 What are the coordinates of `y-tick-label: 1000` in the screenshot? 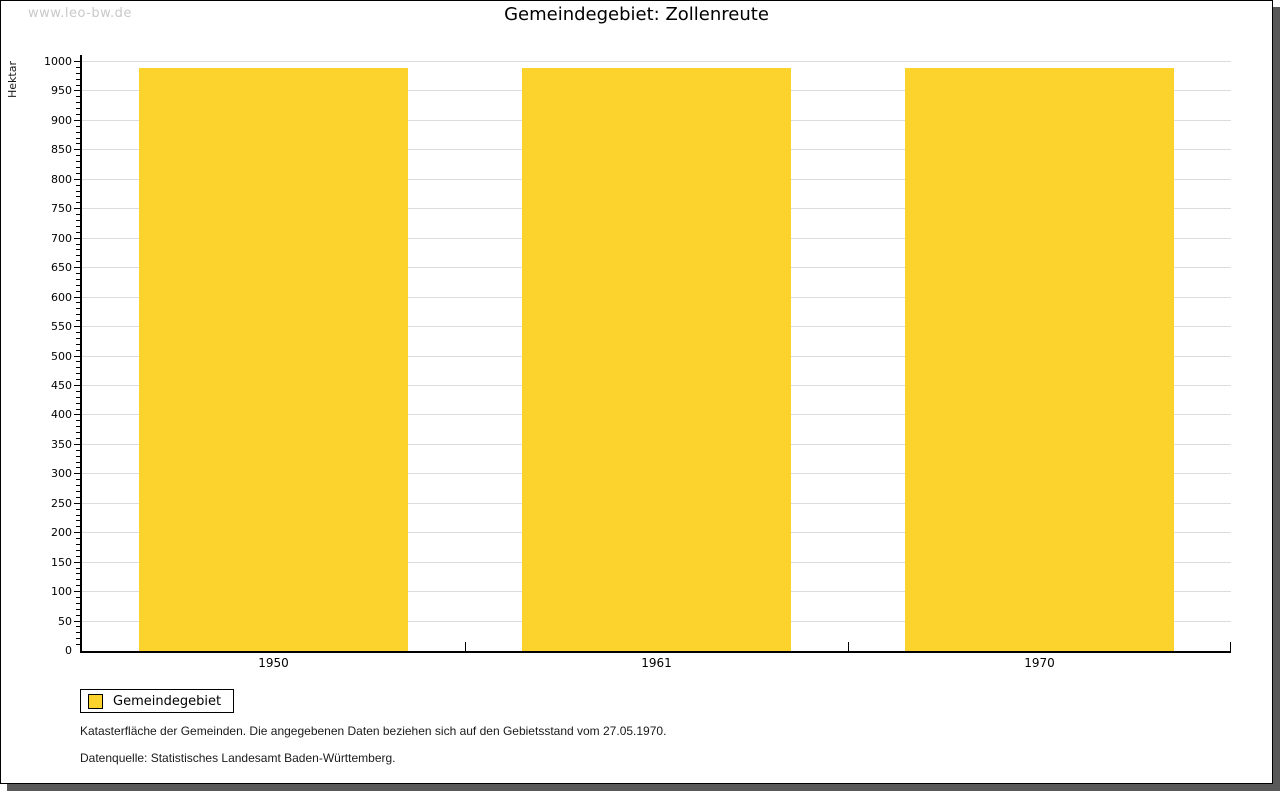 It's located at (58, 61).